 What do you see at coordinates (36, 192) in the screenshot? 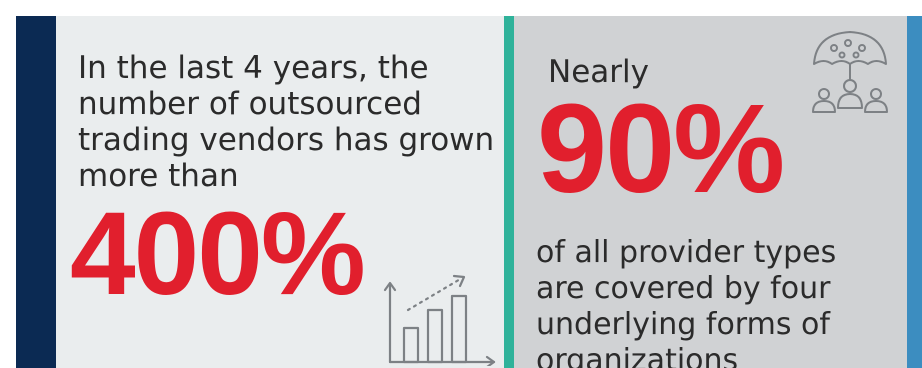
I see `navy-accent-bar` at bounding box center [36, 192].